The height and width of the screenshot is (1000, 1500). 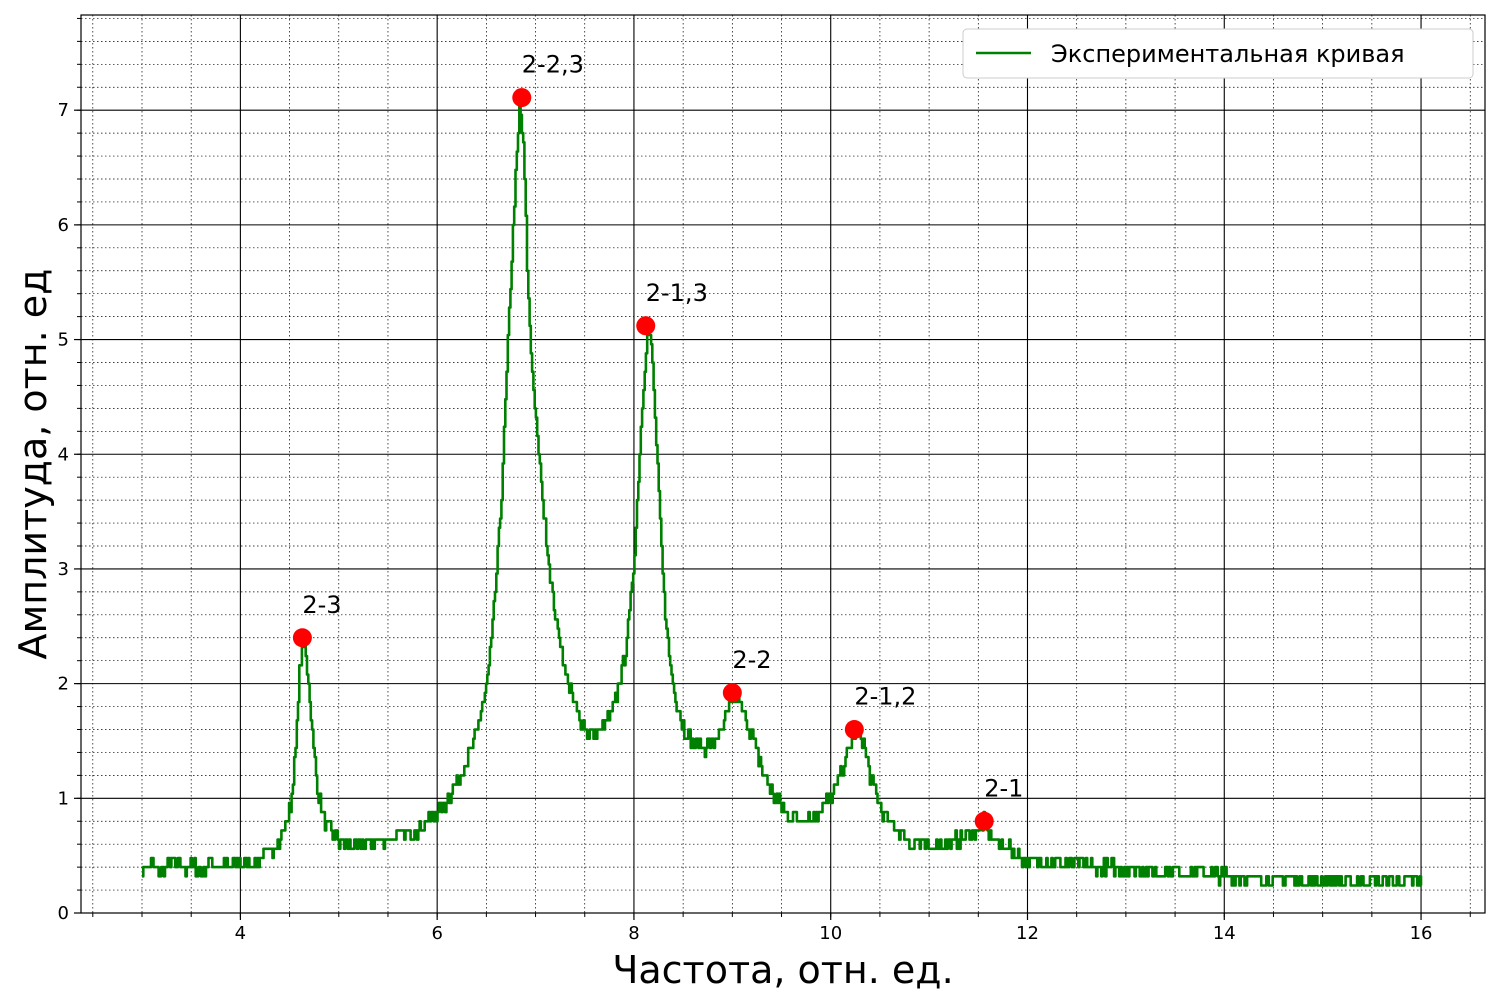 What do you see at coordinates (751, 660) in the screenshot?
I see `peak-label: 2-2` at bounding box center [751, 660].